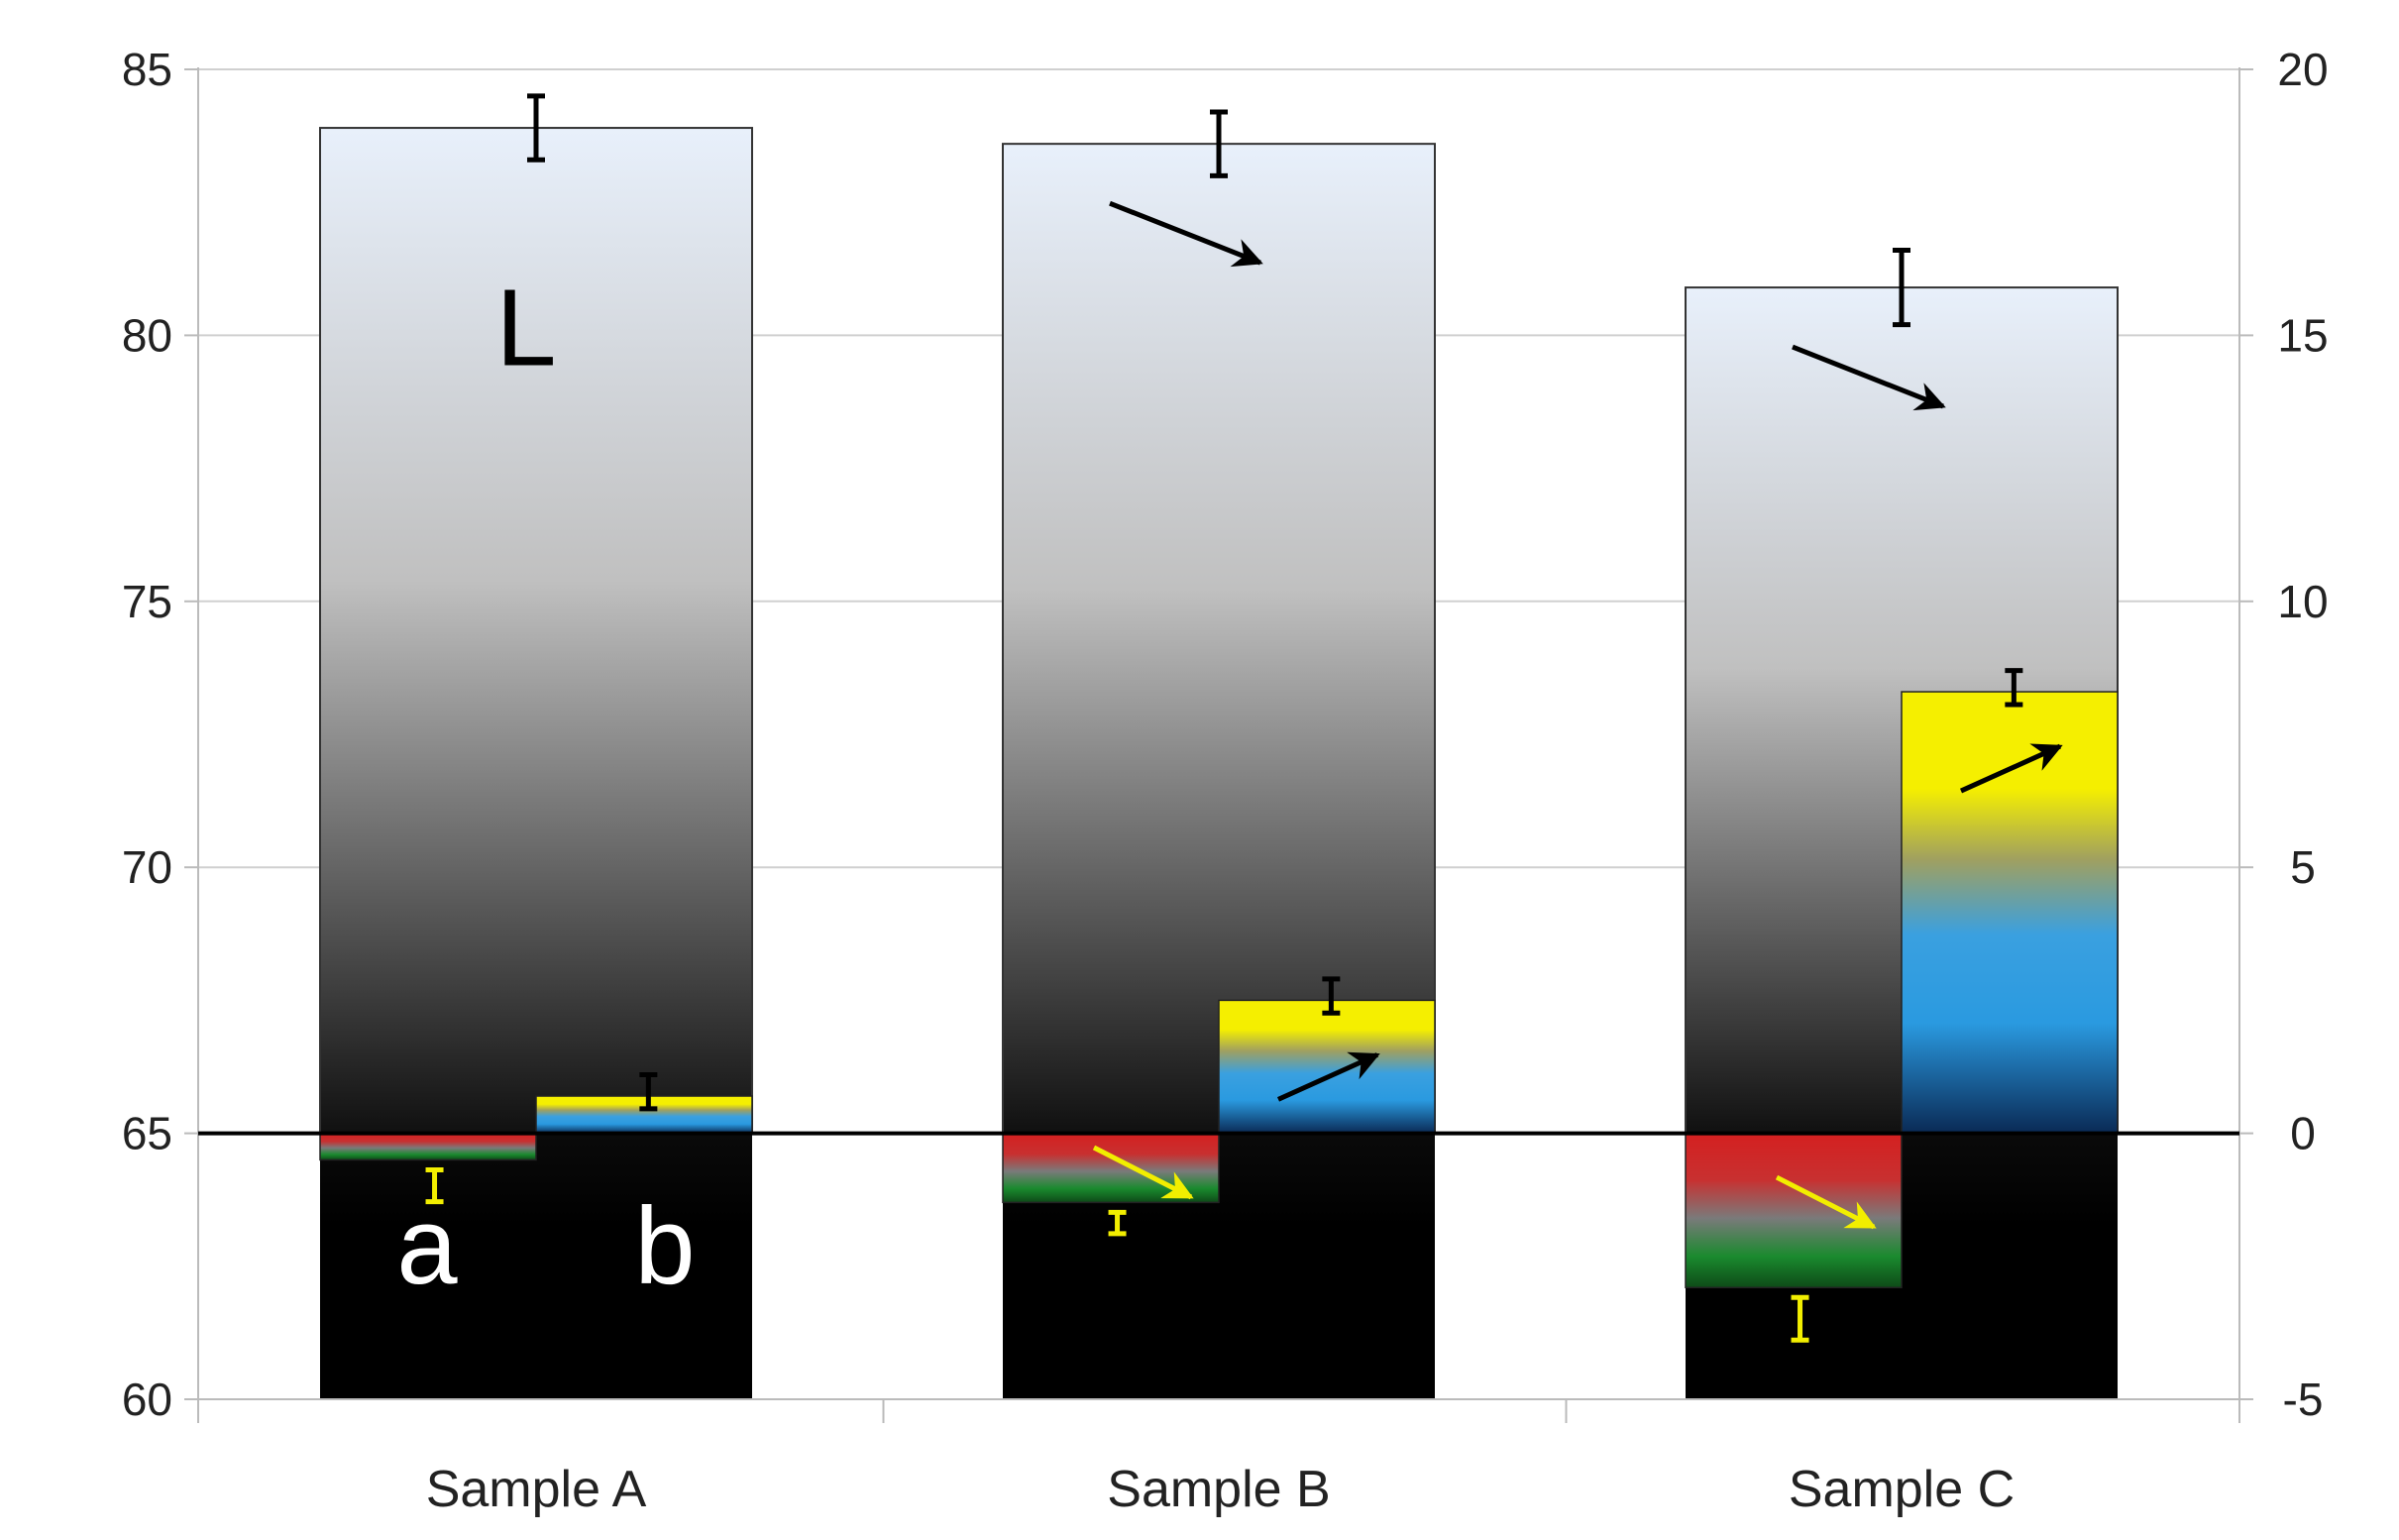  I want to click on left-tick-label: 85, so click(147, 69).